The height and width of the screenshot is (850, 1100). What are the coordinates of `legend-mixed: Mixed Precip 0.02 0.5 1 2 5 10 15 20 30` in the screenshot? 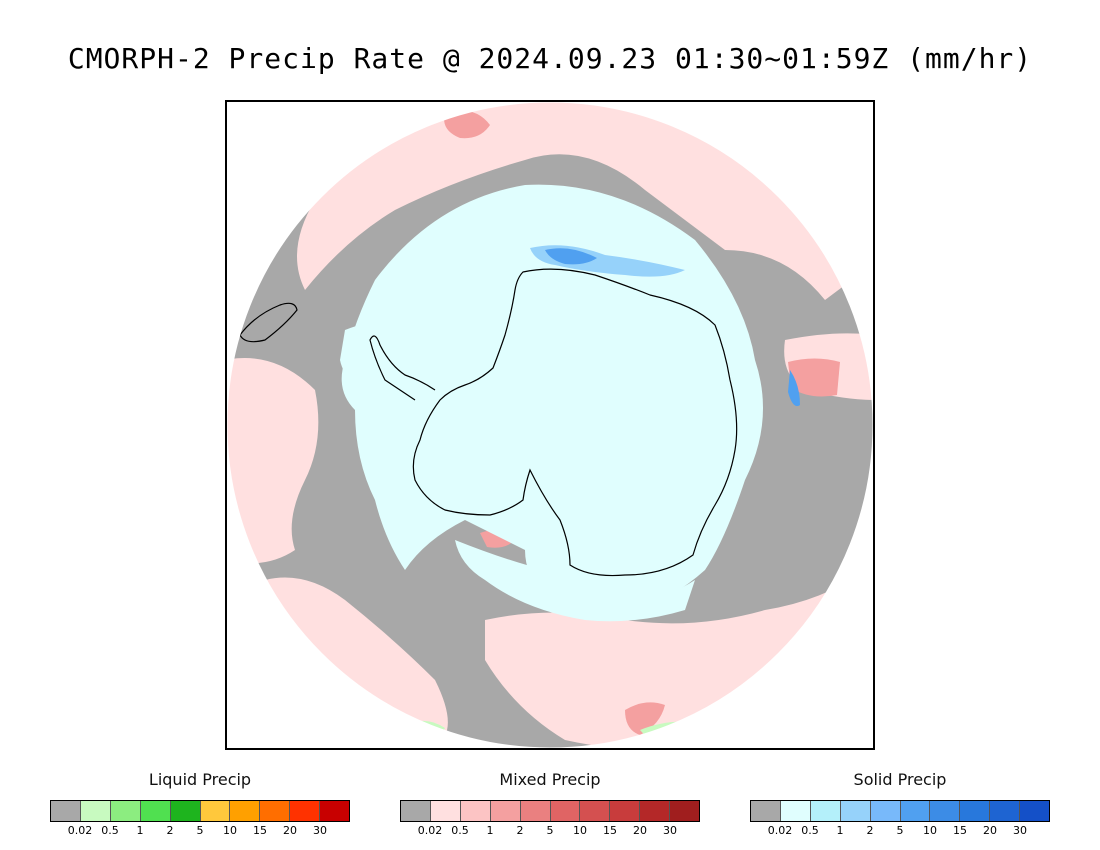 It's located at (550, 804).